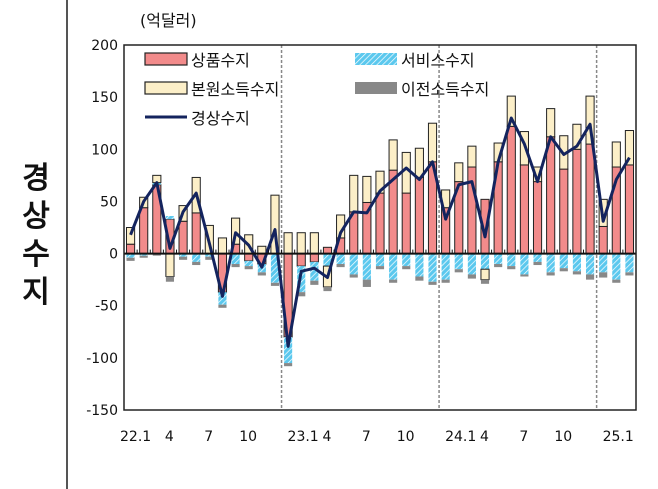 This screenshot has width=658, height=489. What do you see at coordinates (106, 307) in the screenshot?
I see `y-tick-label: -50` at bounding box center [106, 307].